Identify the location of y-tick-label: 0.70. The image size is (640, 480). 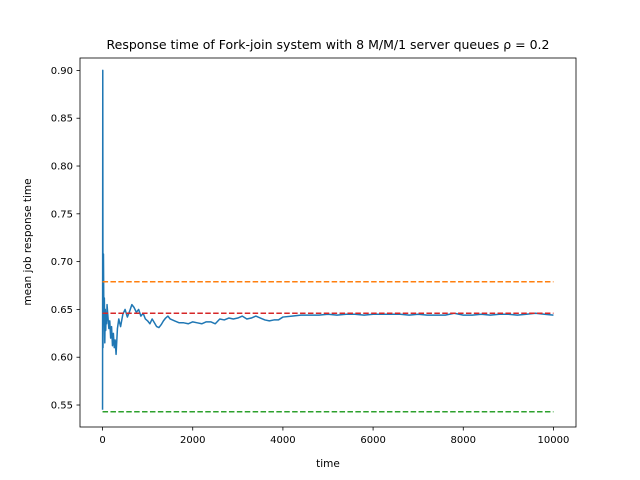
(62, 262).